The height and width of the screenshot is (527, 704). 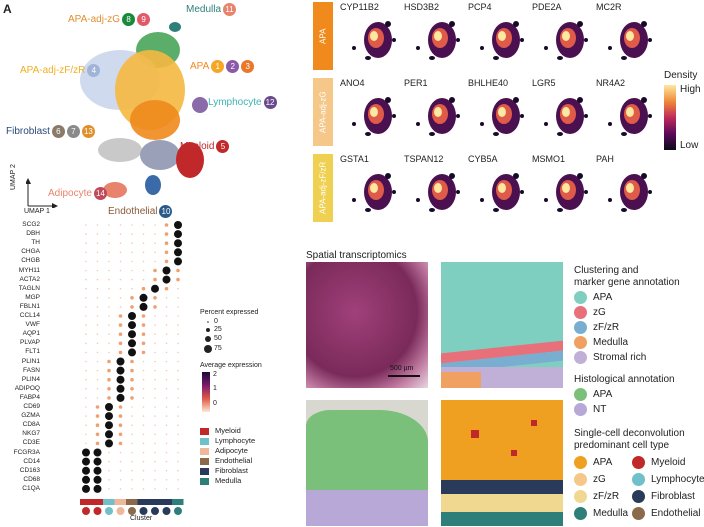 I want to click on feature-gene-label: MSMO1, so click(x=549, y=159).